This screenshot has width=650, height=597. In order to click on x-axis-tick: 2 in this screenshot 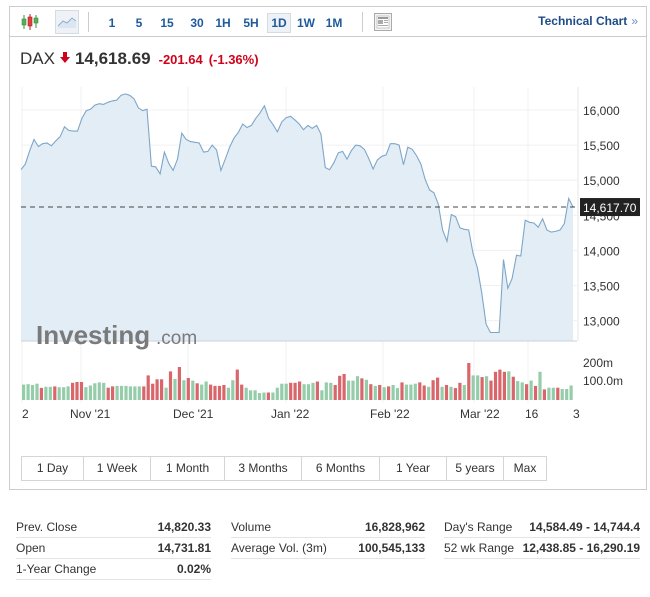, I will do `click(25, 414)`.